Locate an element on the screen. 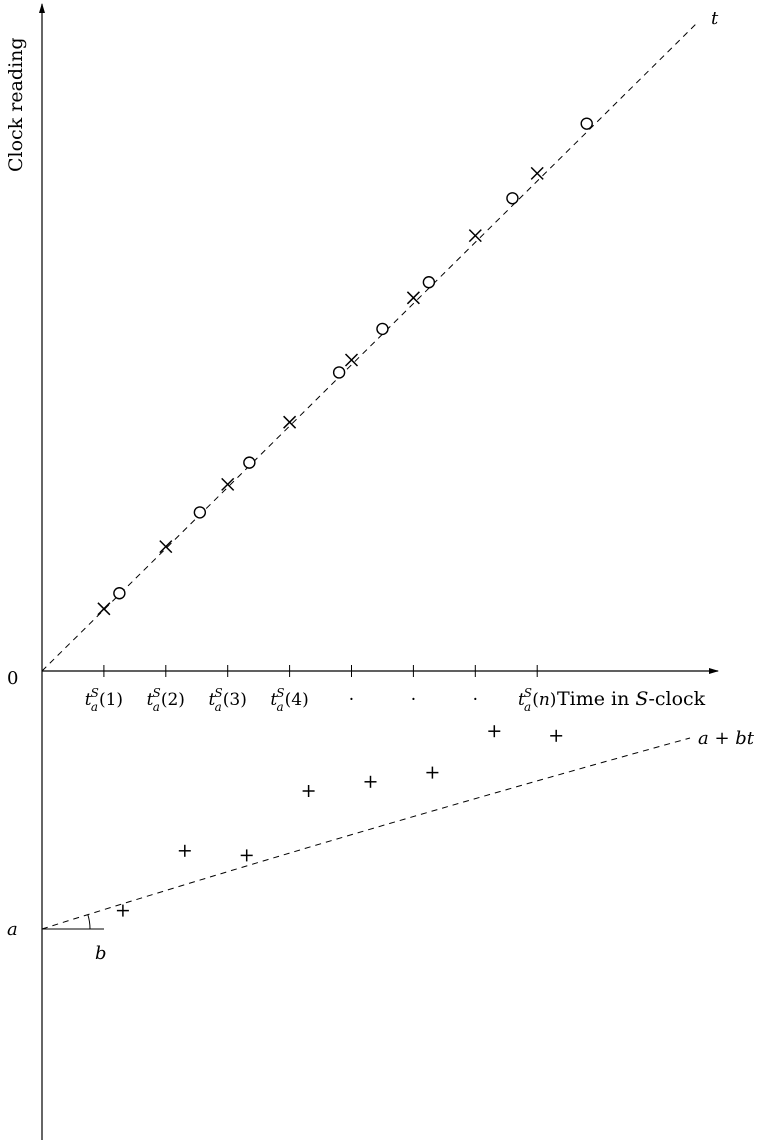 The height and width of the screenshot is (1142, 779). lower-dashed-curve is located at coordinates (366, 833).